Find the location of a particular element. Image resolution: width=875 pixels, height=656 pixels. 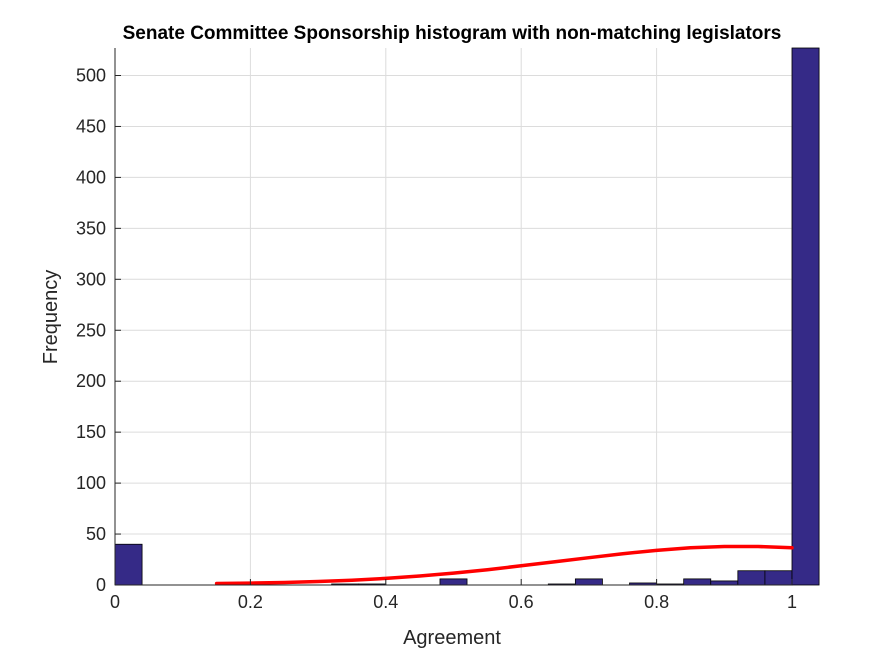

y-tick-label: 250 is located at coordinates (91, 330).